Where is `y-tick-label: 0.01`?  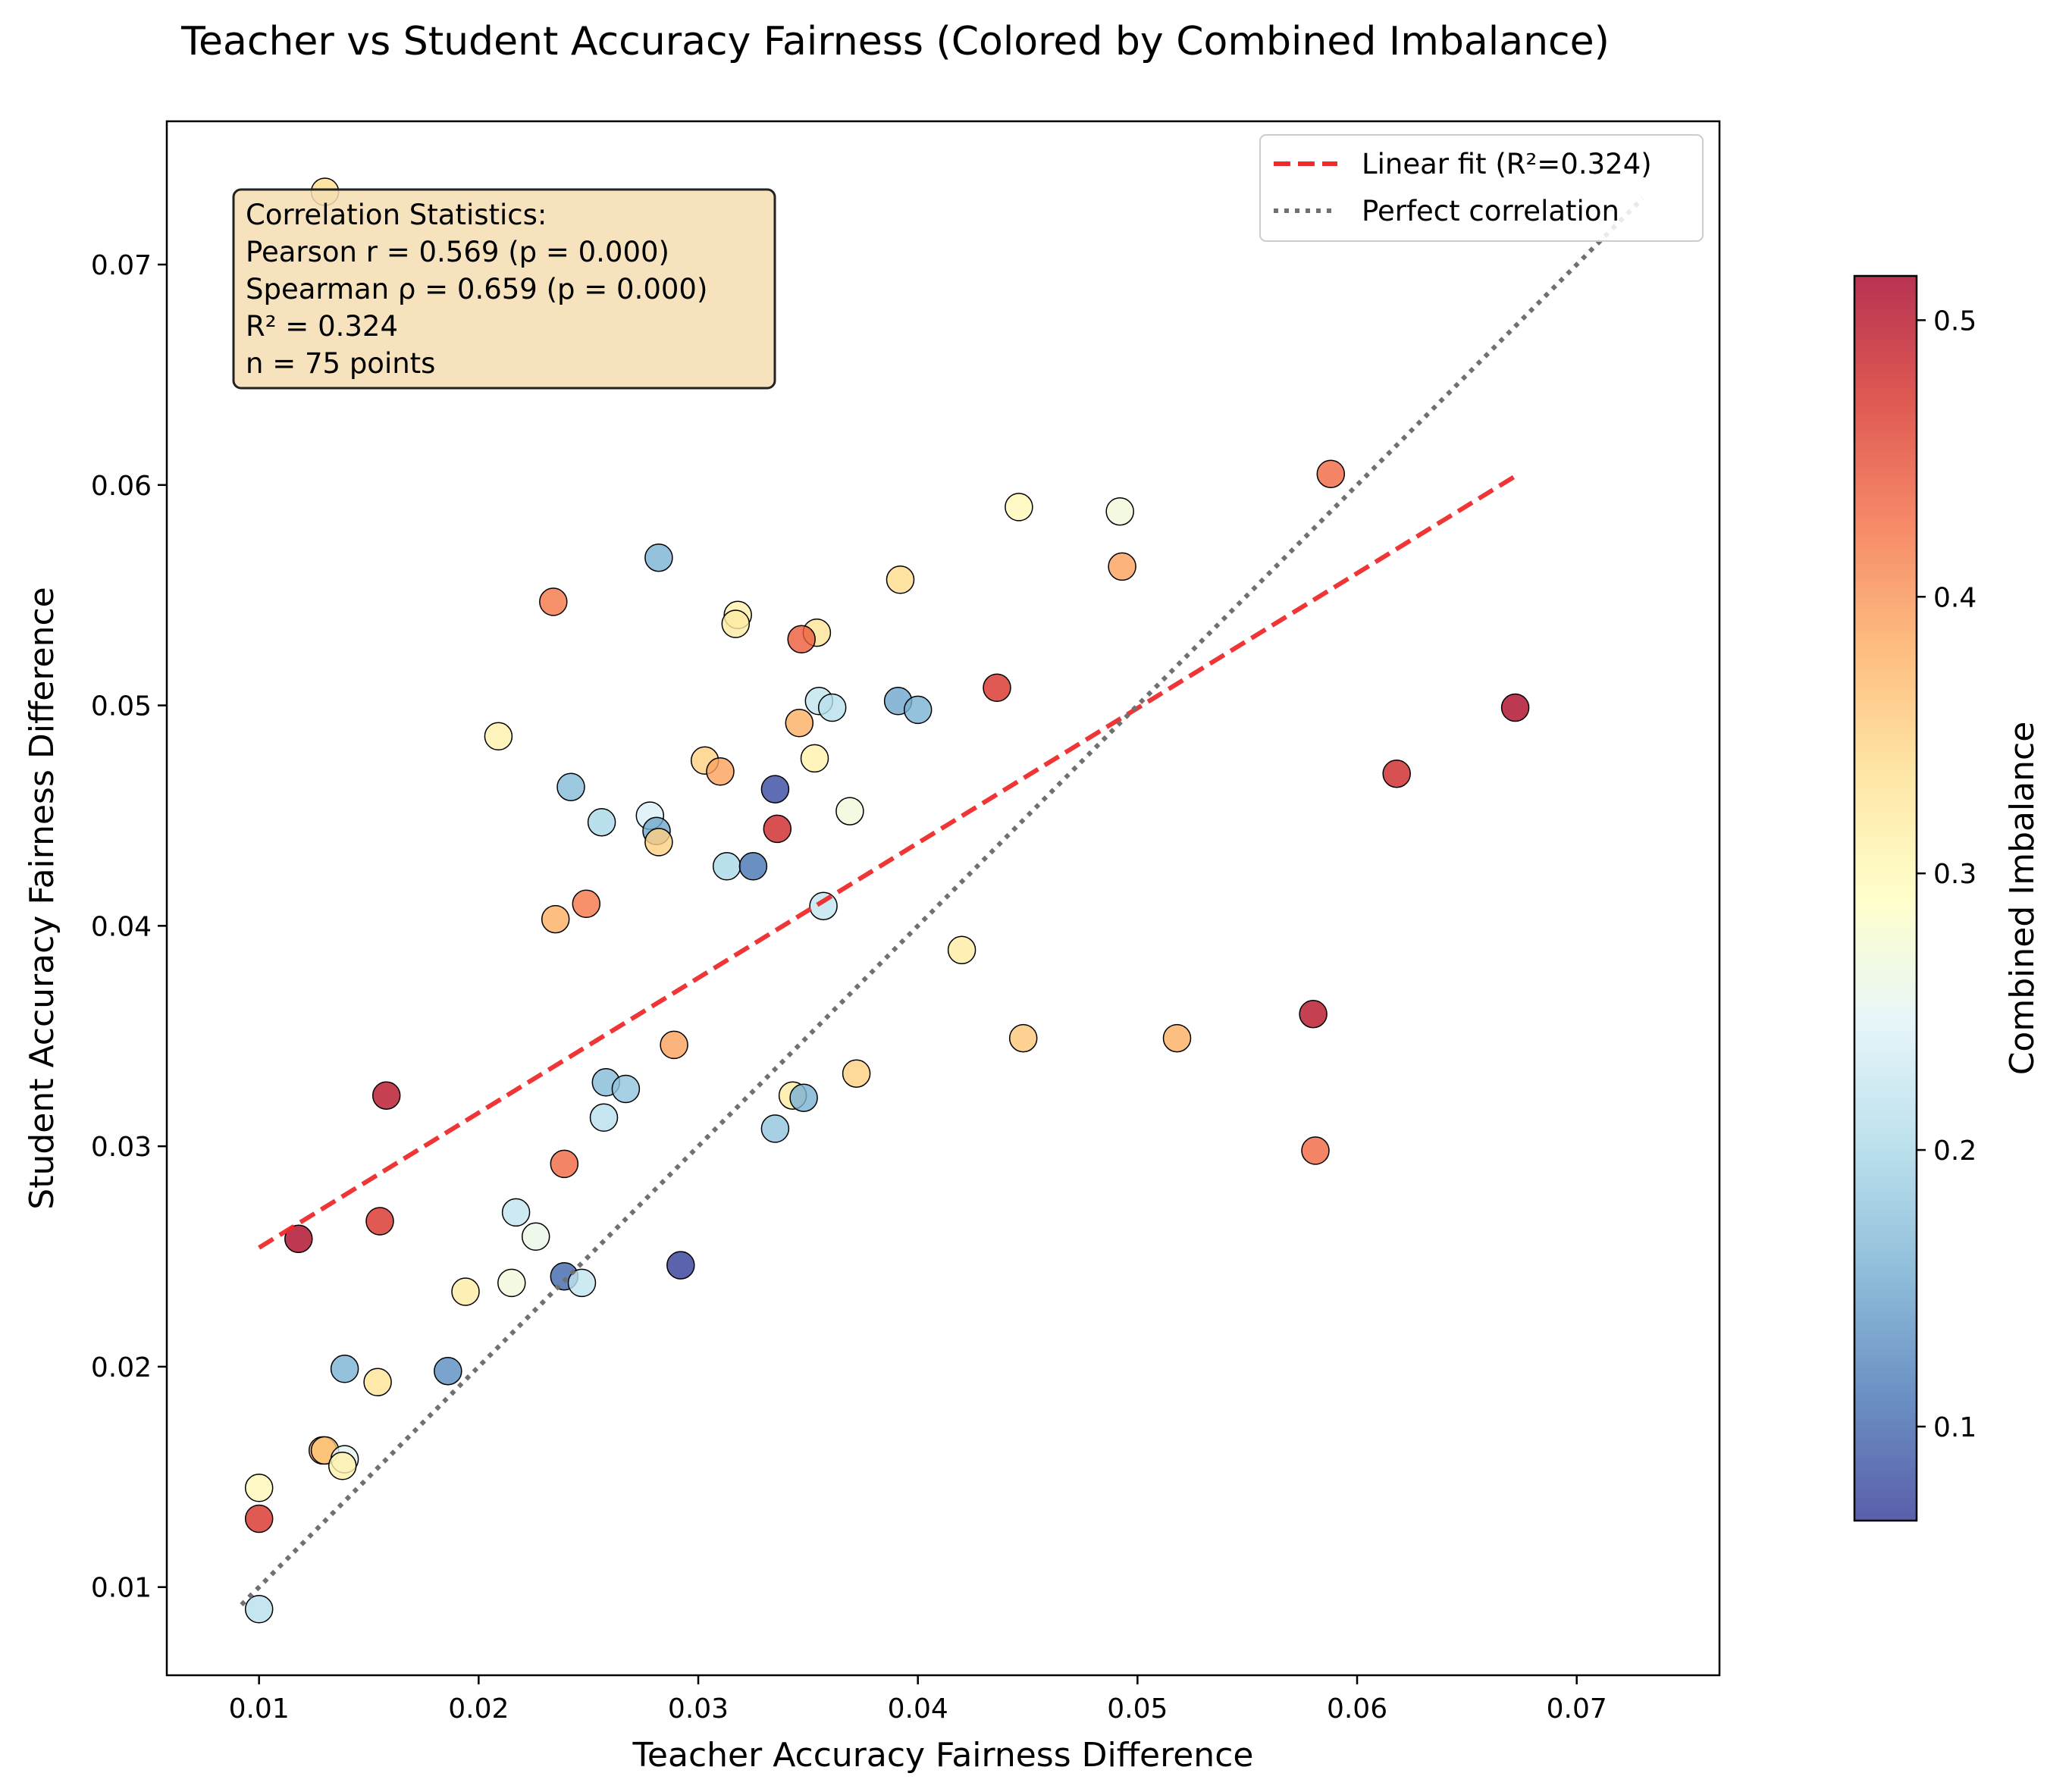 y-tick-label: 0.01 is located at coordinates (121, 1588).